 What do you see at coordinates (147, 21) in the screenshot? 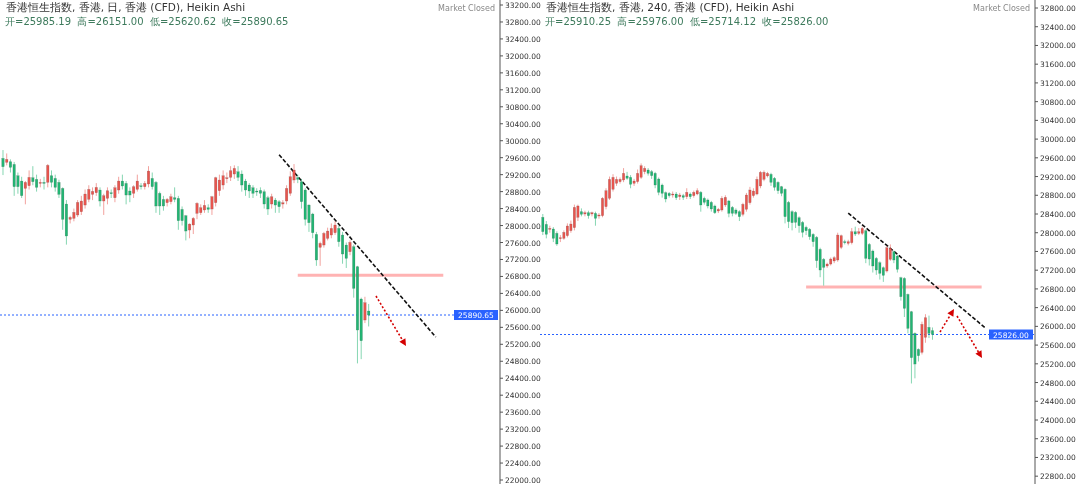
I see `text: 开=25985.19 高=26151.00 低=25620.62 收=25890.65` at bounding box center [147, 21].